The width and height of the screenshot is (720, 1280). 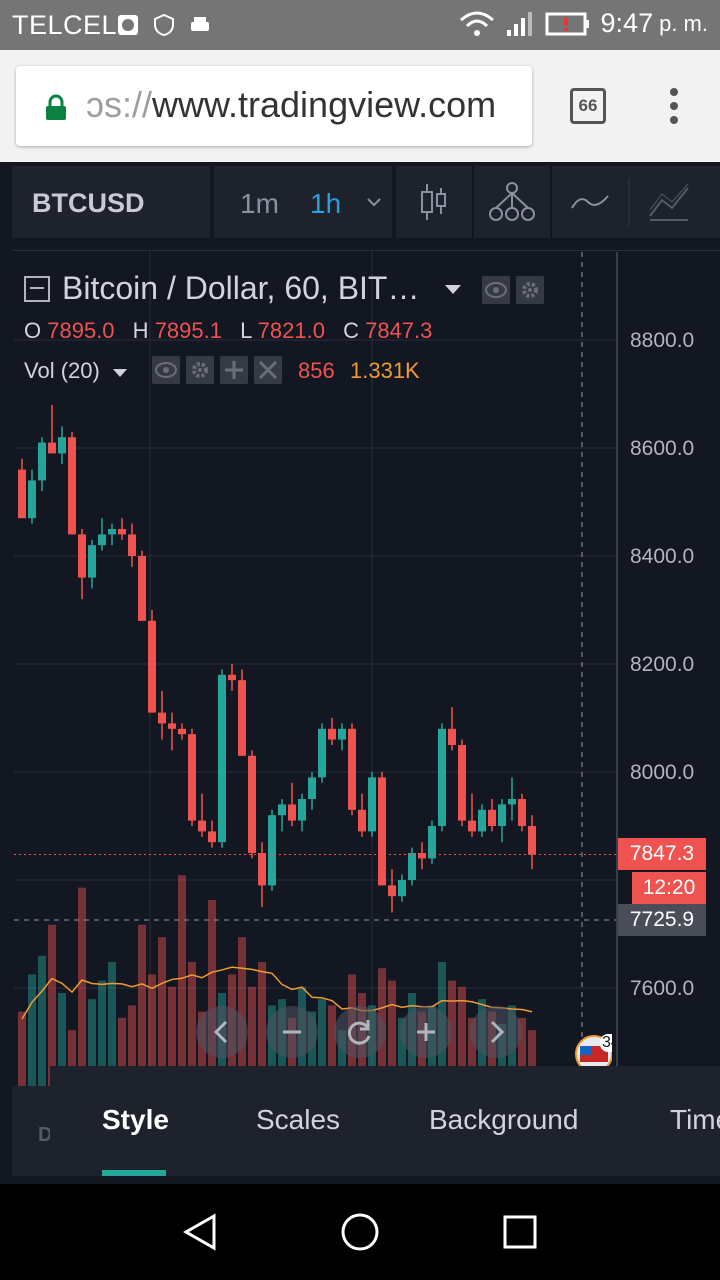 I want to click on close-icon, so click(x=268, y=370).